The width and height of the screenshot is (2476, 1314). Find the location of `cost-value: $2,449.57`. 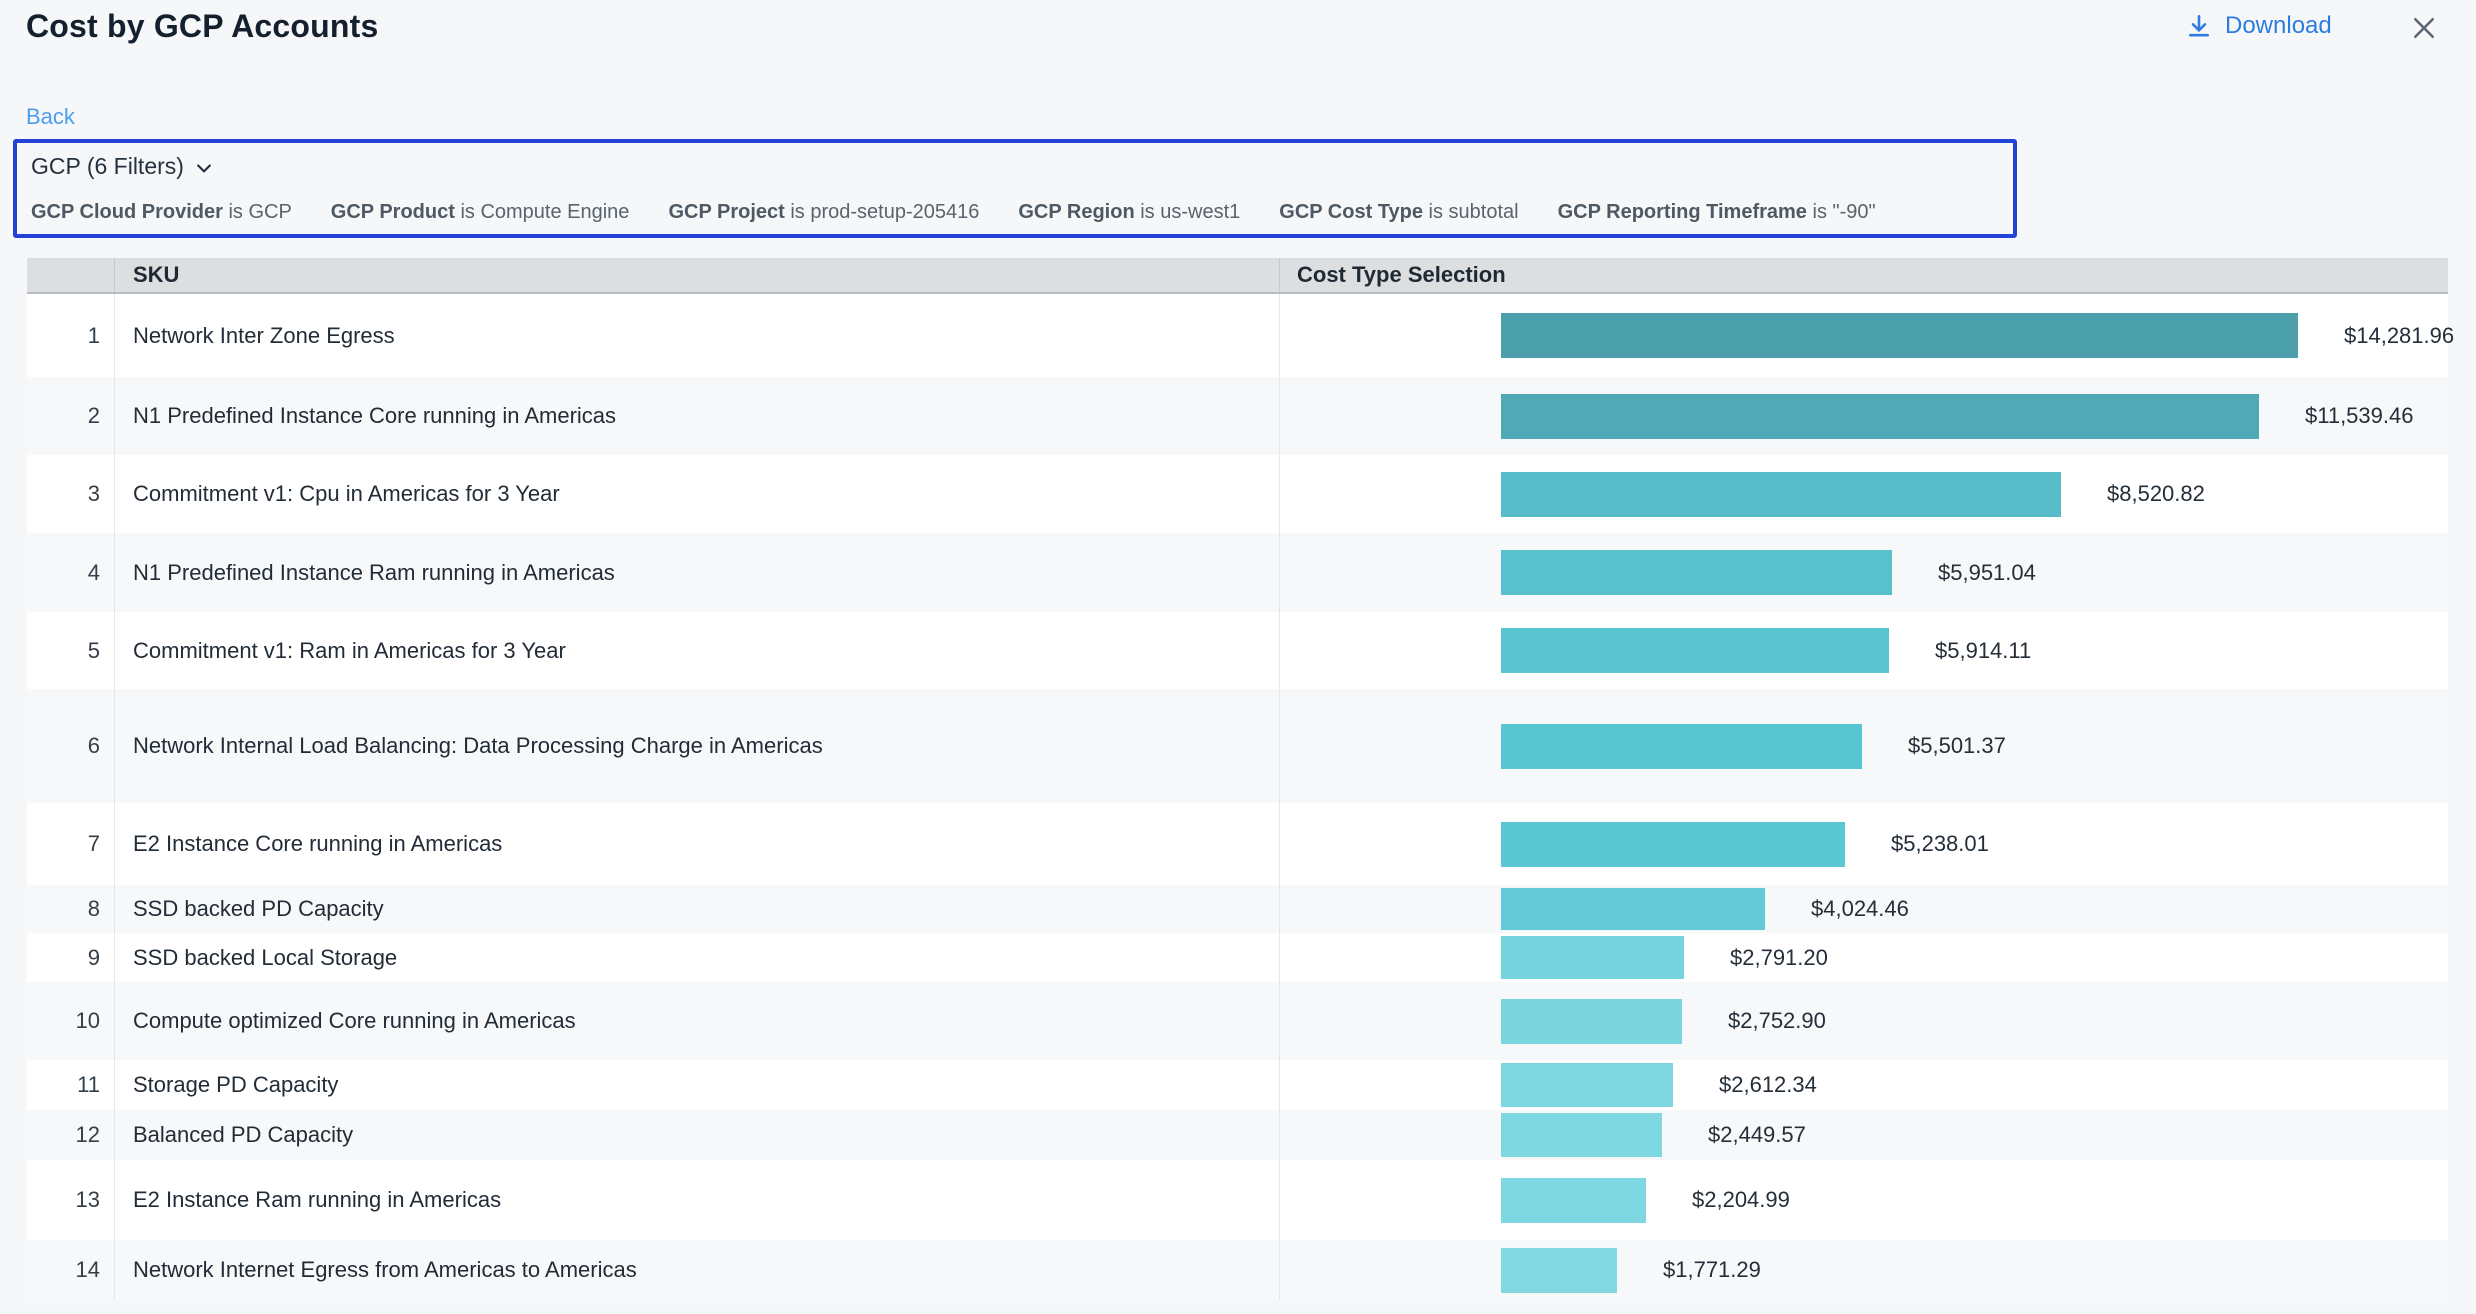

cost-value: $2,449.57 is located at coordinates (1757, 1134).